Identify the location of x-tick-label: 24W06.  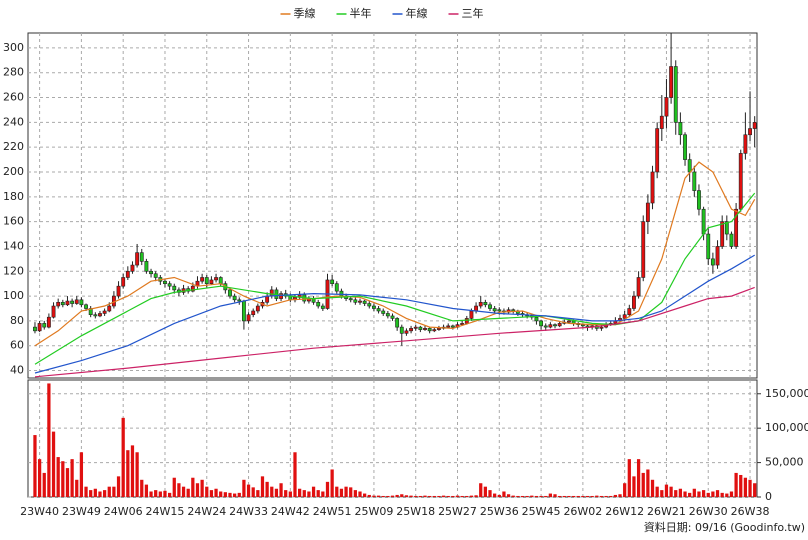
(123, 511).